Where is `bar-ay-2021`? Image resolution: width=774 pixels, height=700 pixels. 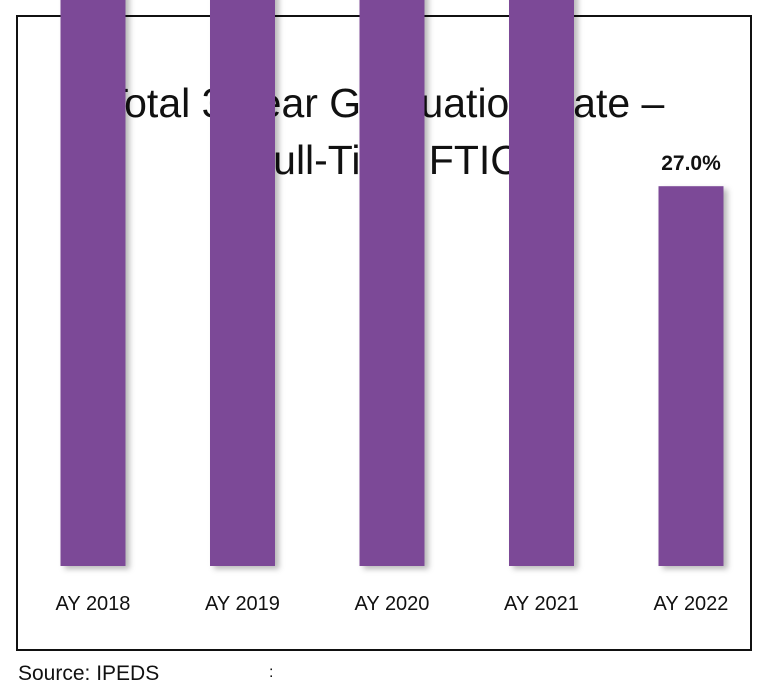
bar-ay-2021 is located at coordinates (541, 283).